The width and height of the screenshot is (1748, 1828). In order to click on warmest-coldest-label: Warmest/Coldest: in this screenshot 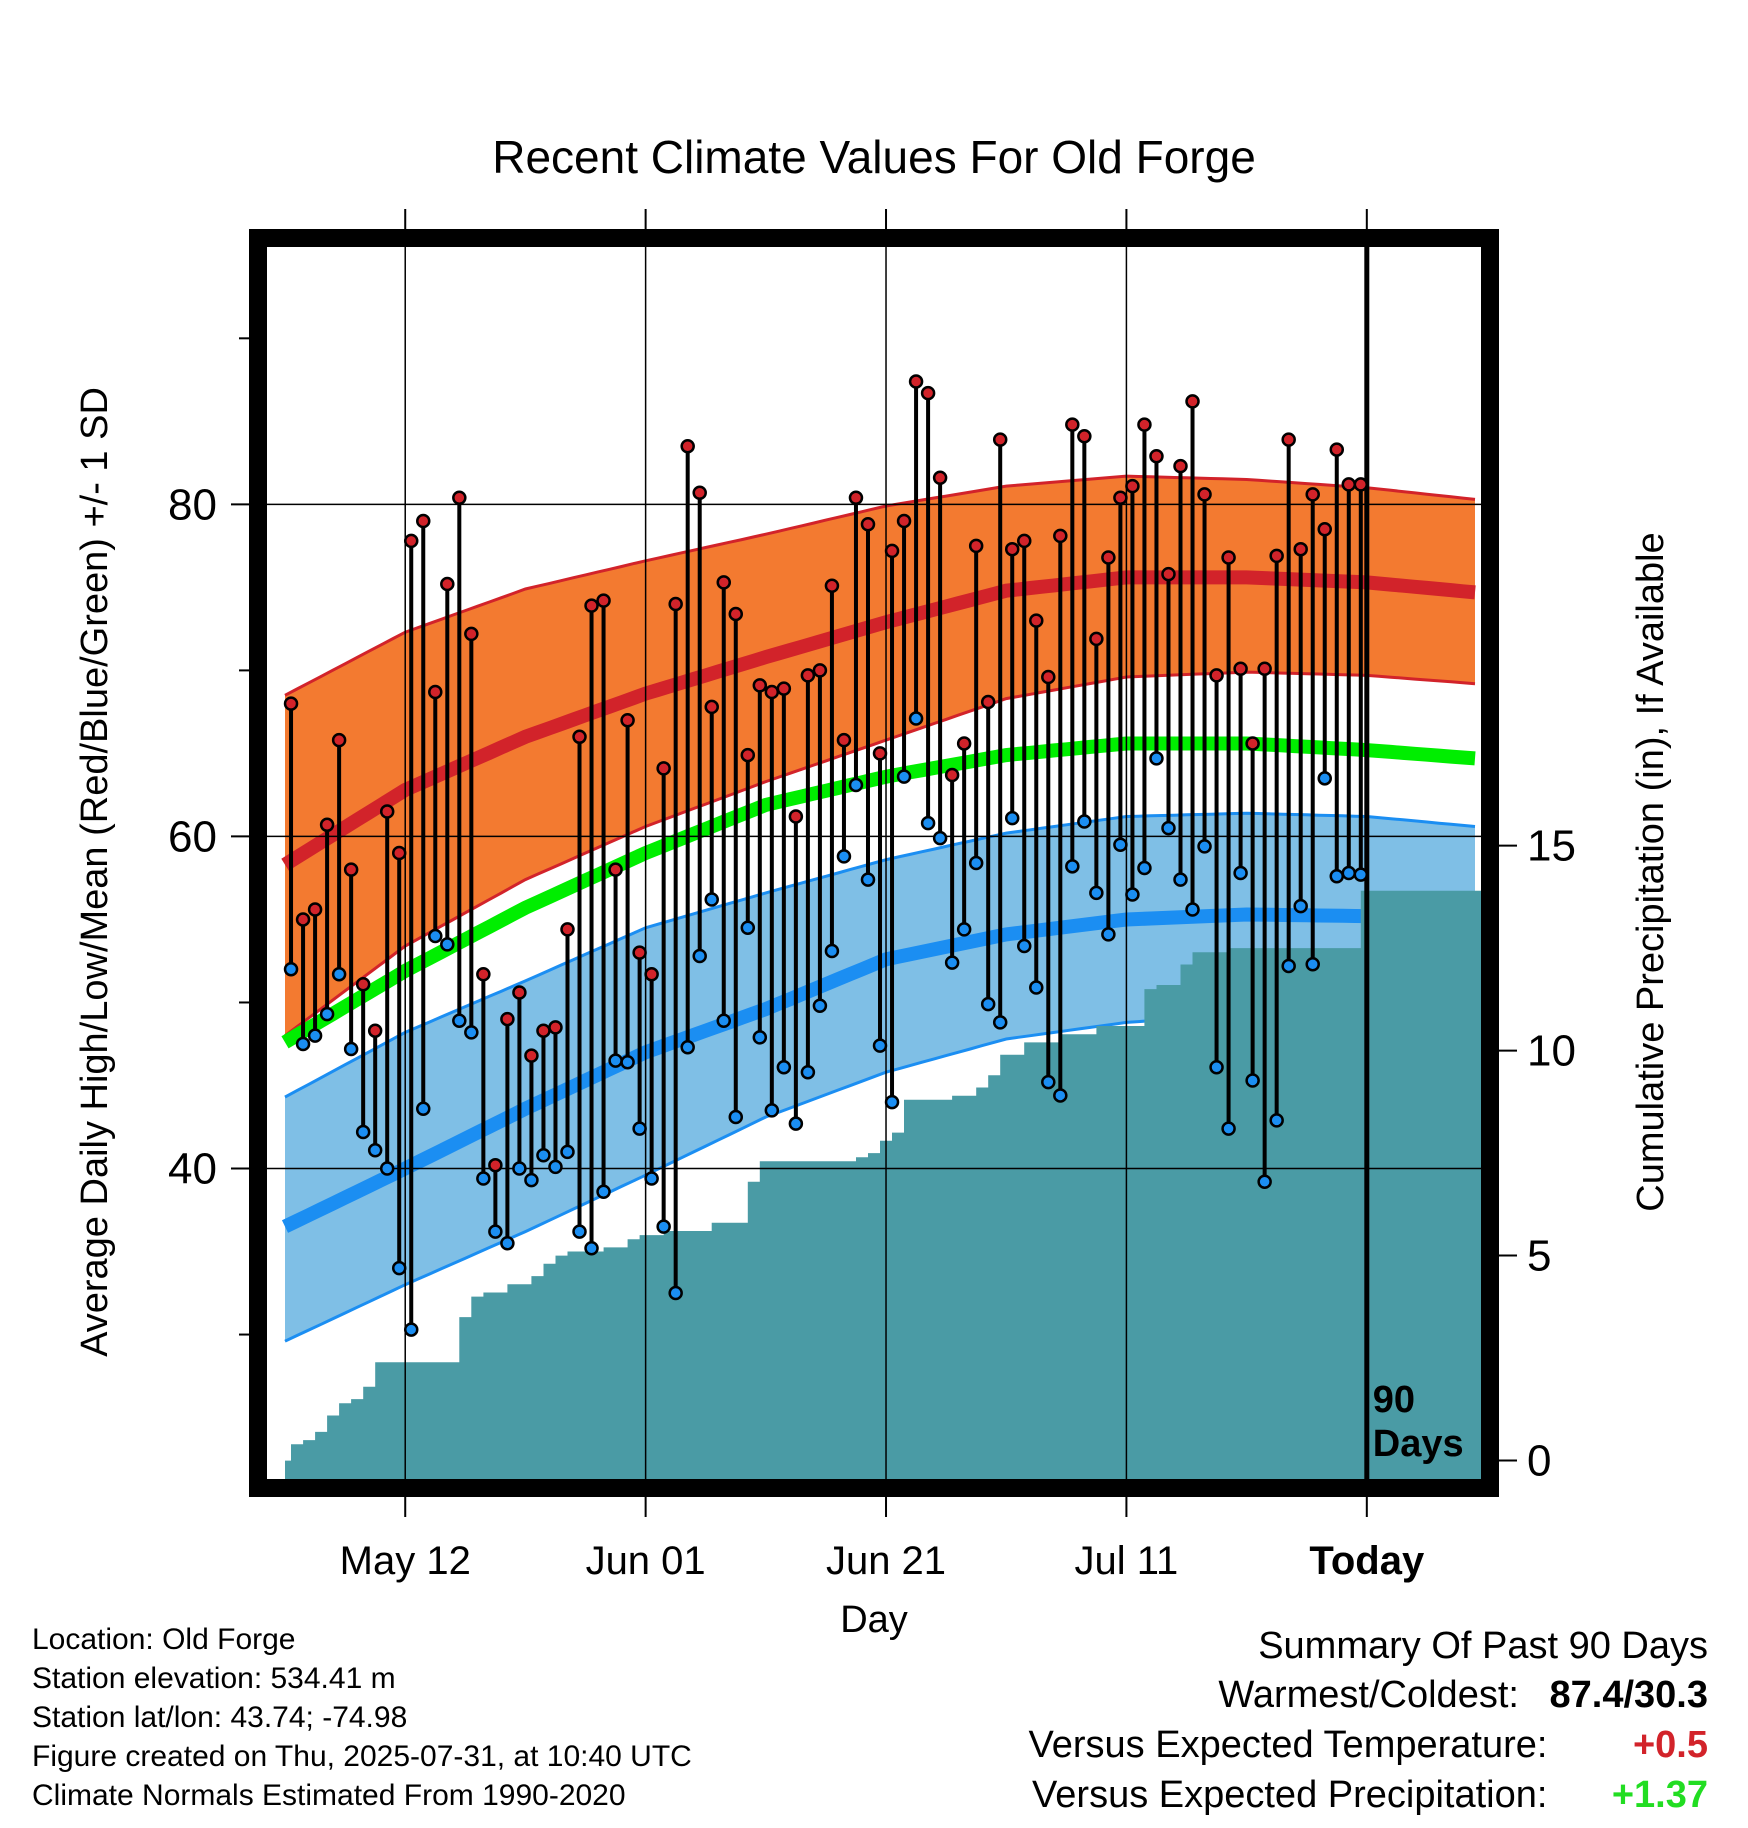, I will do `click(1368, 1695)`.